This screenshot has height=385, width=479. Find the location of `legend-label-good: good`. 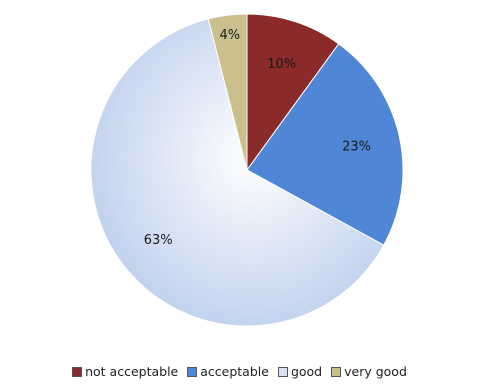

legend-label-good: good is located at coordinates (306, 371).